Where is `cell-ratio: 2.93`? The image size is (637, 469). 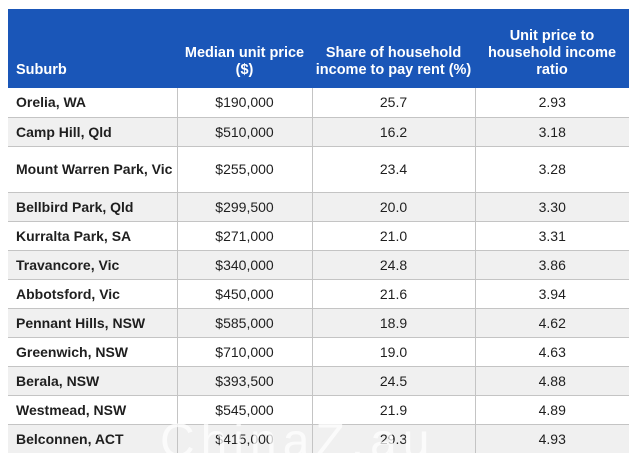
cell-ratio: 2.93 is located at coordinates (552, 103).